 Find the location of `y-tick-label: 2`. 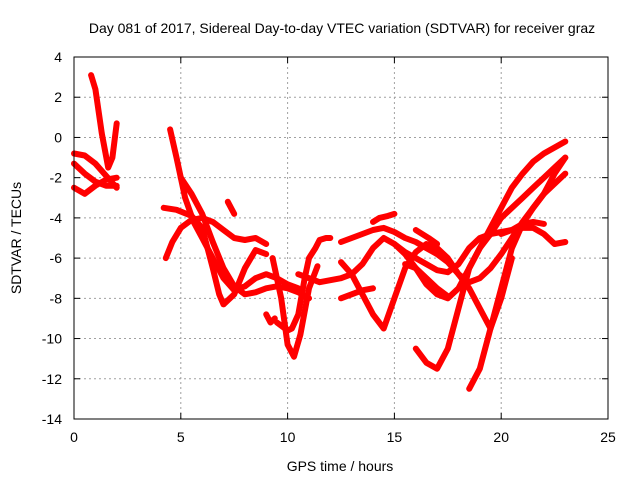

y-tick-label: 2 is located at coordinates (58, 97).